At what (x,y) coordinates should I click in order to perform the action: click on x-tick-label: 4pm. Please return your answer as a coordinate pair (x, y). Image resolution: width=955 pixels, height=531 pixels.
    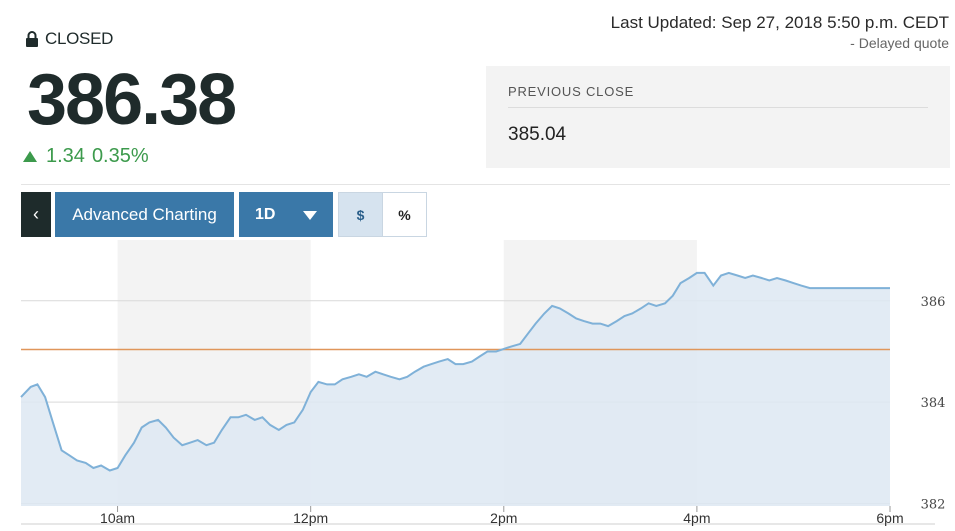
    Looking at the image, I should click on (696, 518).